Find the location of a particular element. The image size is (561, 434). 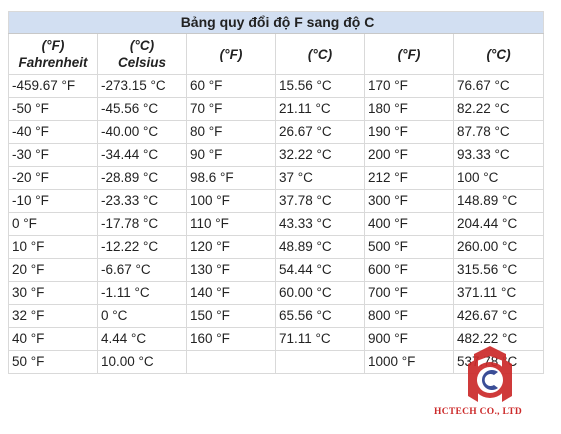

header-fahrenheit-3: (°F) is located at coordinates (409, 54).